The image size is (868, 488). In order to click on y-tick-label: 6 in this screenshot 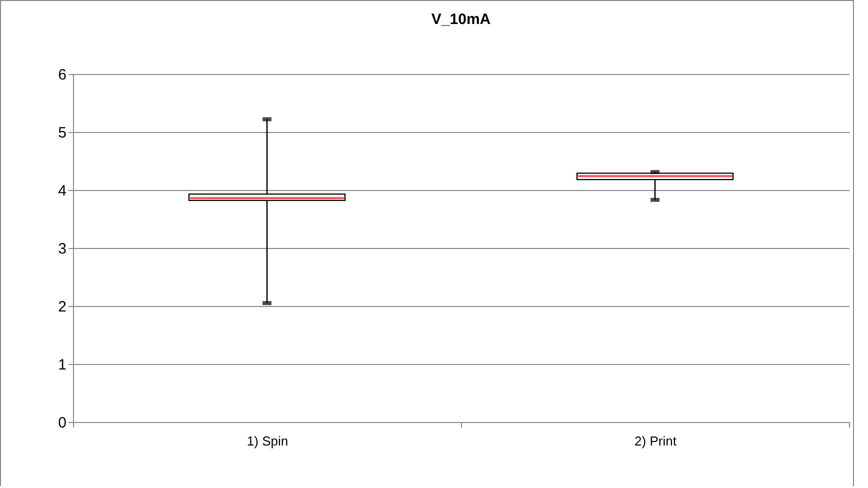, I will do `click(62, 75)`.